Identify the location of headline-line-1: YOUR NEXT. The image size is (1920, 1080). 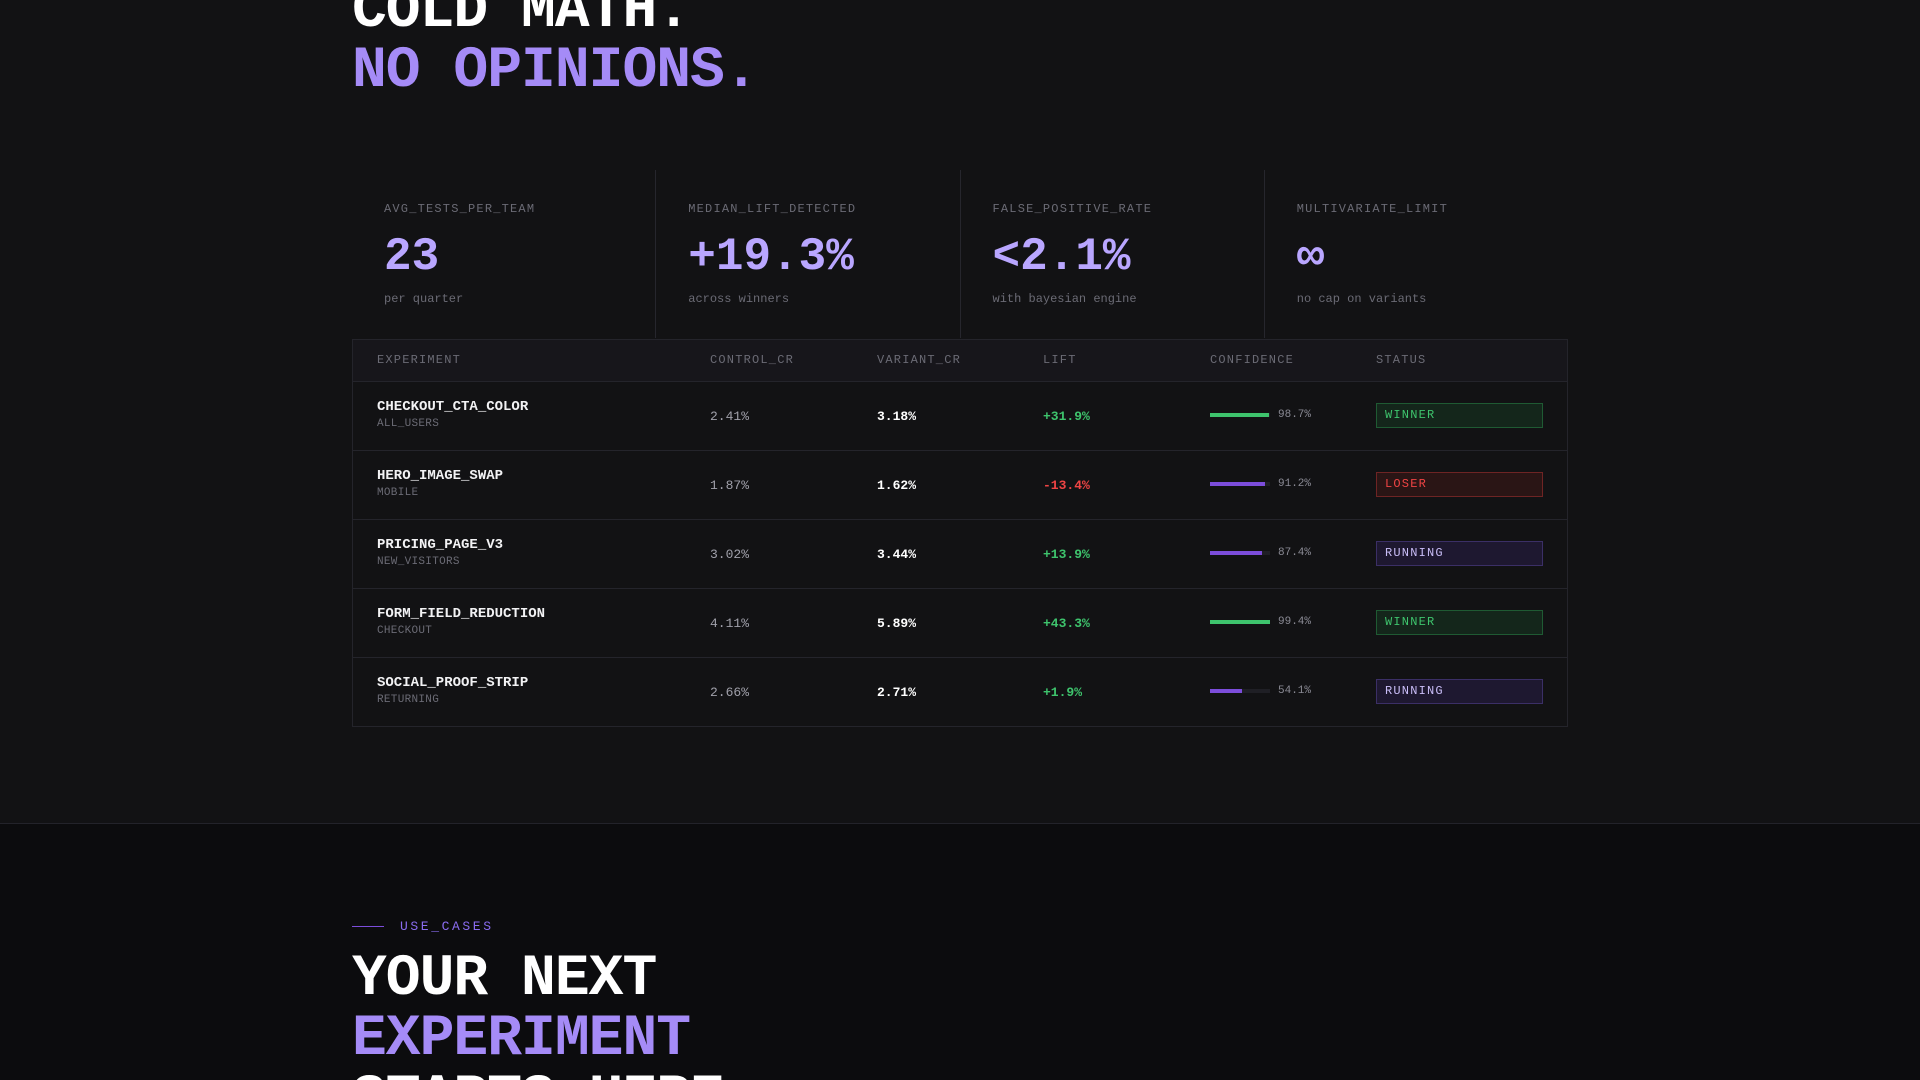
(504, 979).